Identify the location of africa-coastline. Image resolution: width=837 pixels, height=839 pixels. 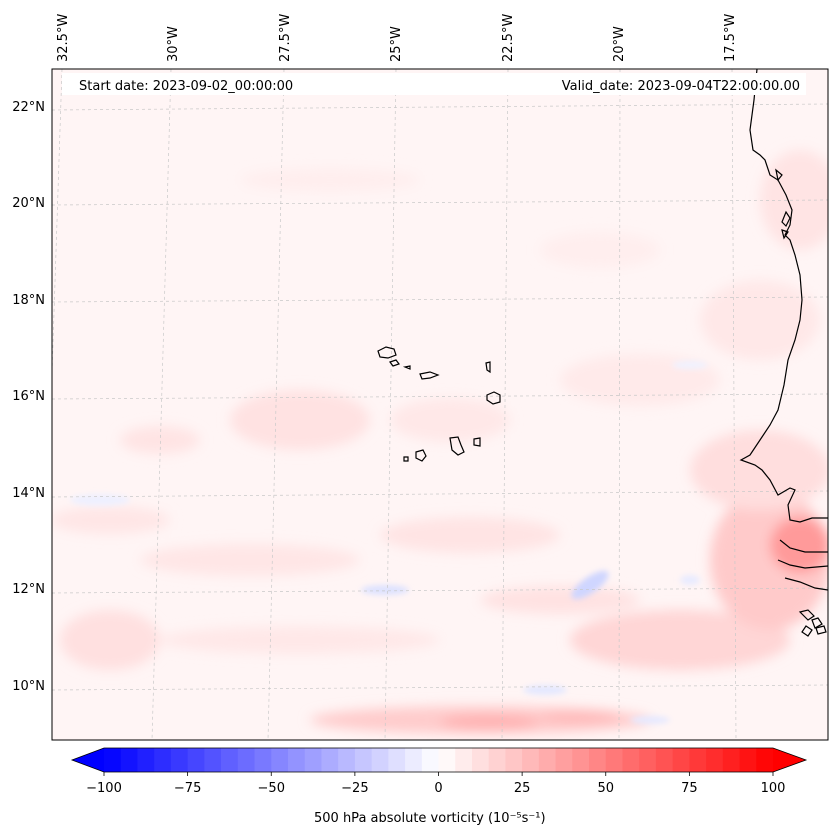
(783, 296).